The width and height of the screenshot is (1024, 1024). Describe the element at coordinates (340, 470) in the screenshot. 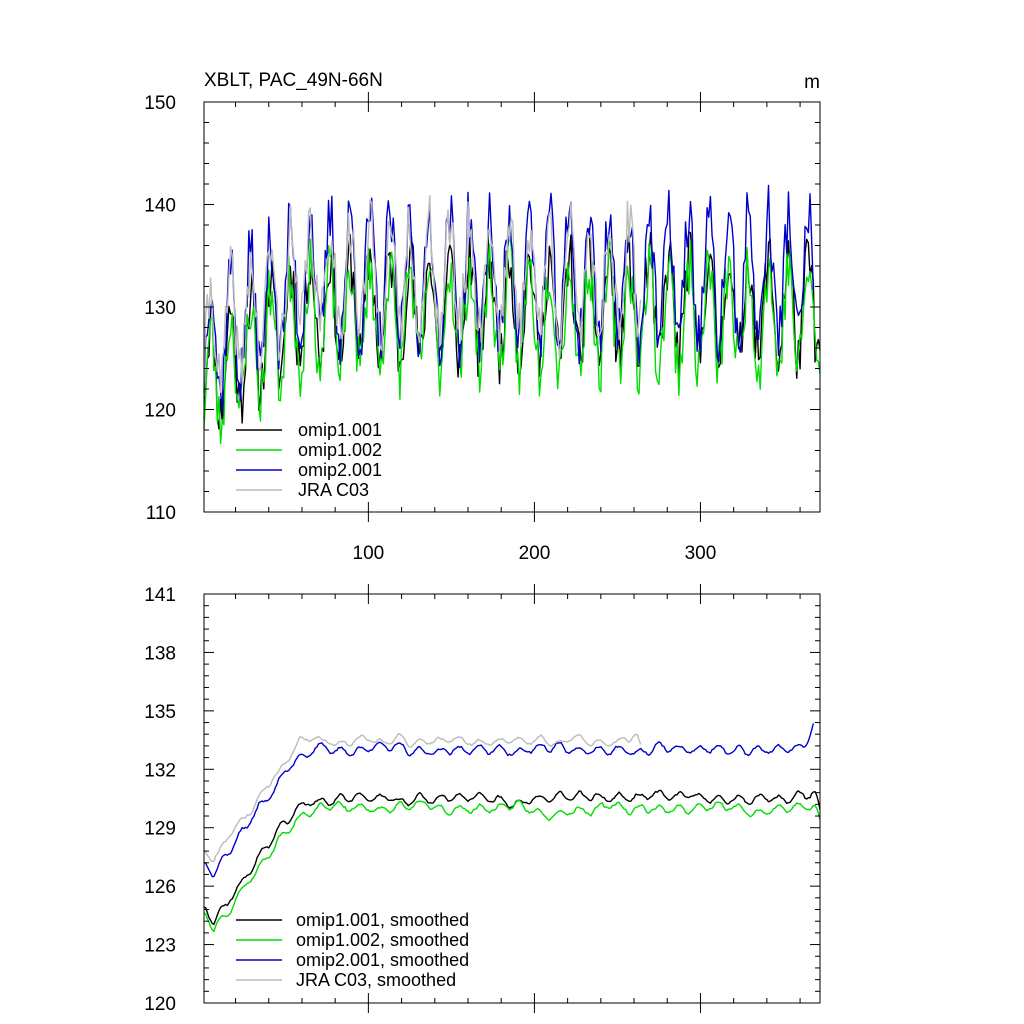

I see `legend-entry: omip2.001` at that location.